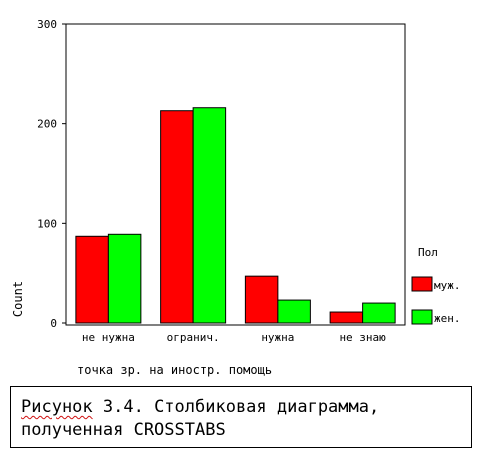  What do you see at coordinates (193, 337) in the screenshot?
I see `x-tick-label: огранич.` at bounding box center [193, 337].